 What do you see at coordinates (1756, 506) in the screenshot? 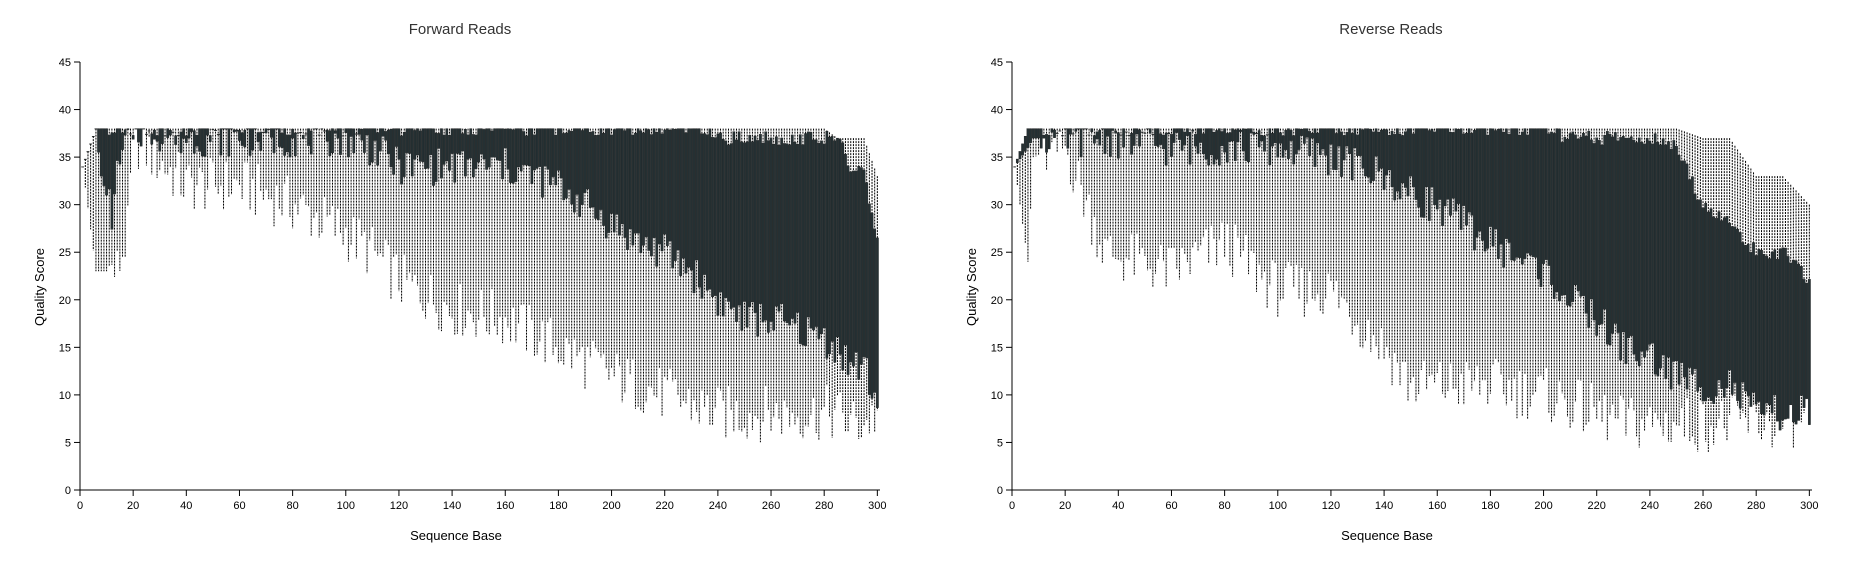
I see `x-tick-label: 280` at bounding box center [1756, 506].